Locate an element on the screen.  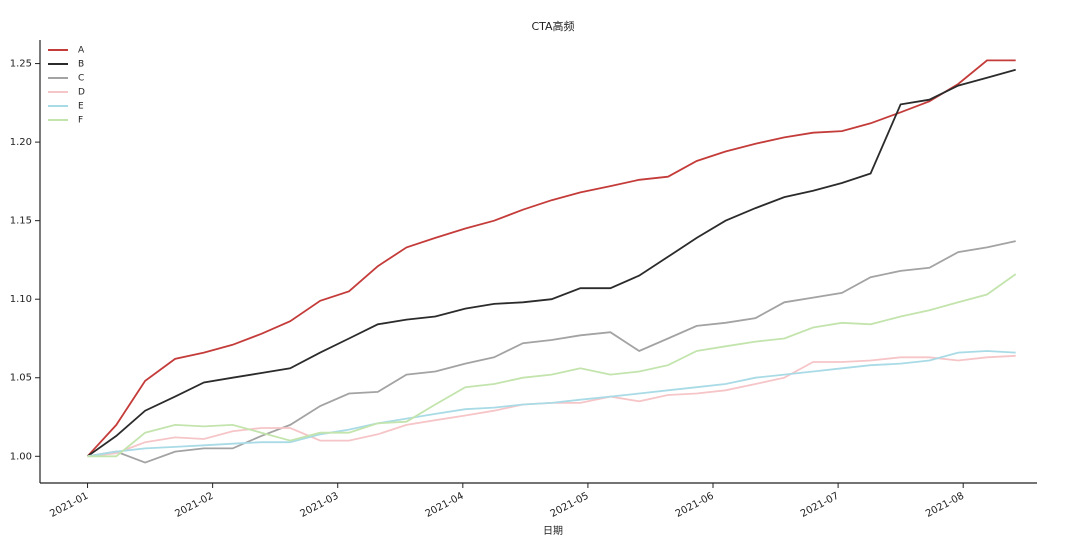
y-tick-label: 1.20 is located at coordinates (21, 142).